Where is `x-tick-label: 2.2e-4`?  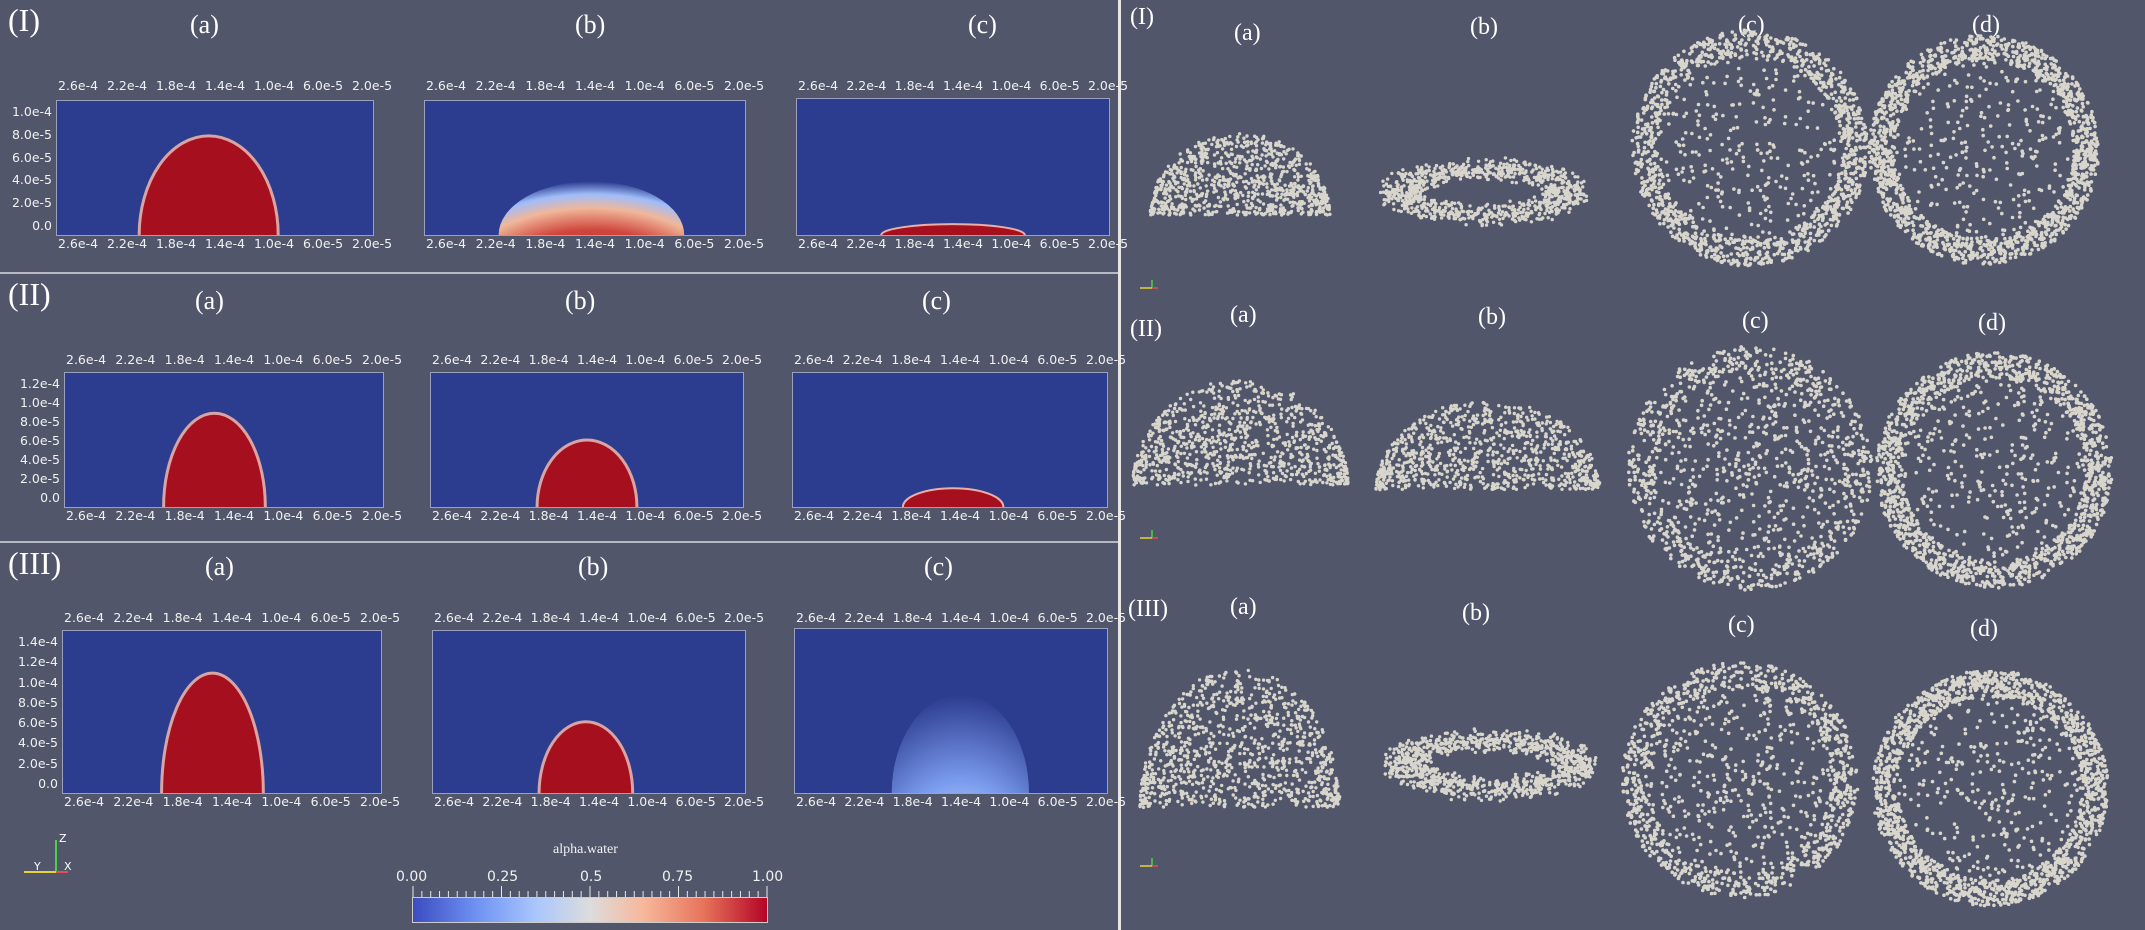 x-tick-label: 2.2e-4 is located at coordinates (127, 243).